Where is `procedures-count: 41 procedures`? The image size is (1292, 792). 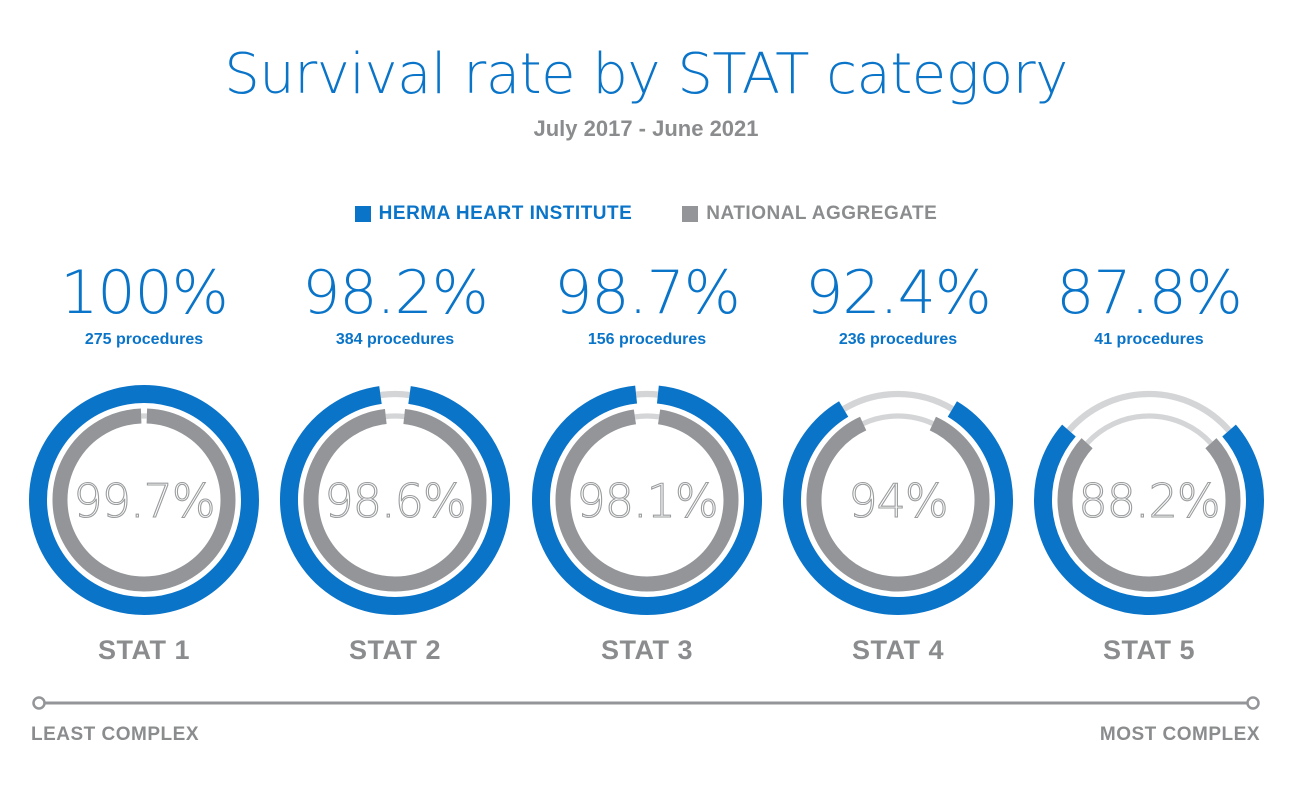
procedures-count: 41 procedures is located at coordinates (1149, 339).